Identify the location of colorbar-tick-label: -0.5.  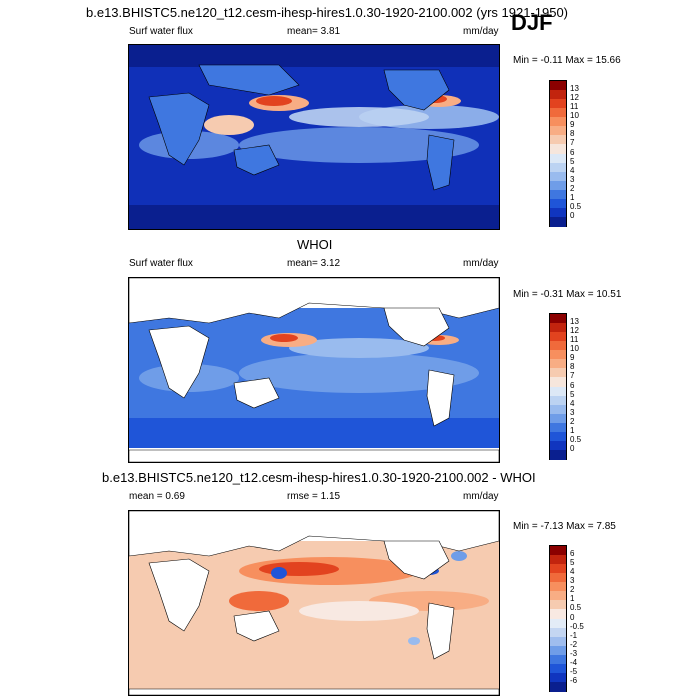
(577, 626).